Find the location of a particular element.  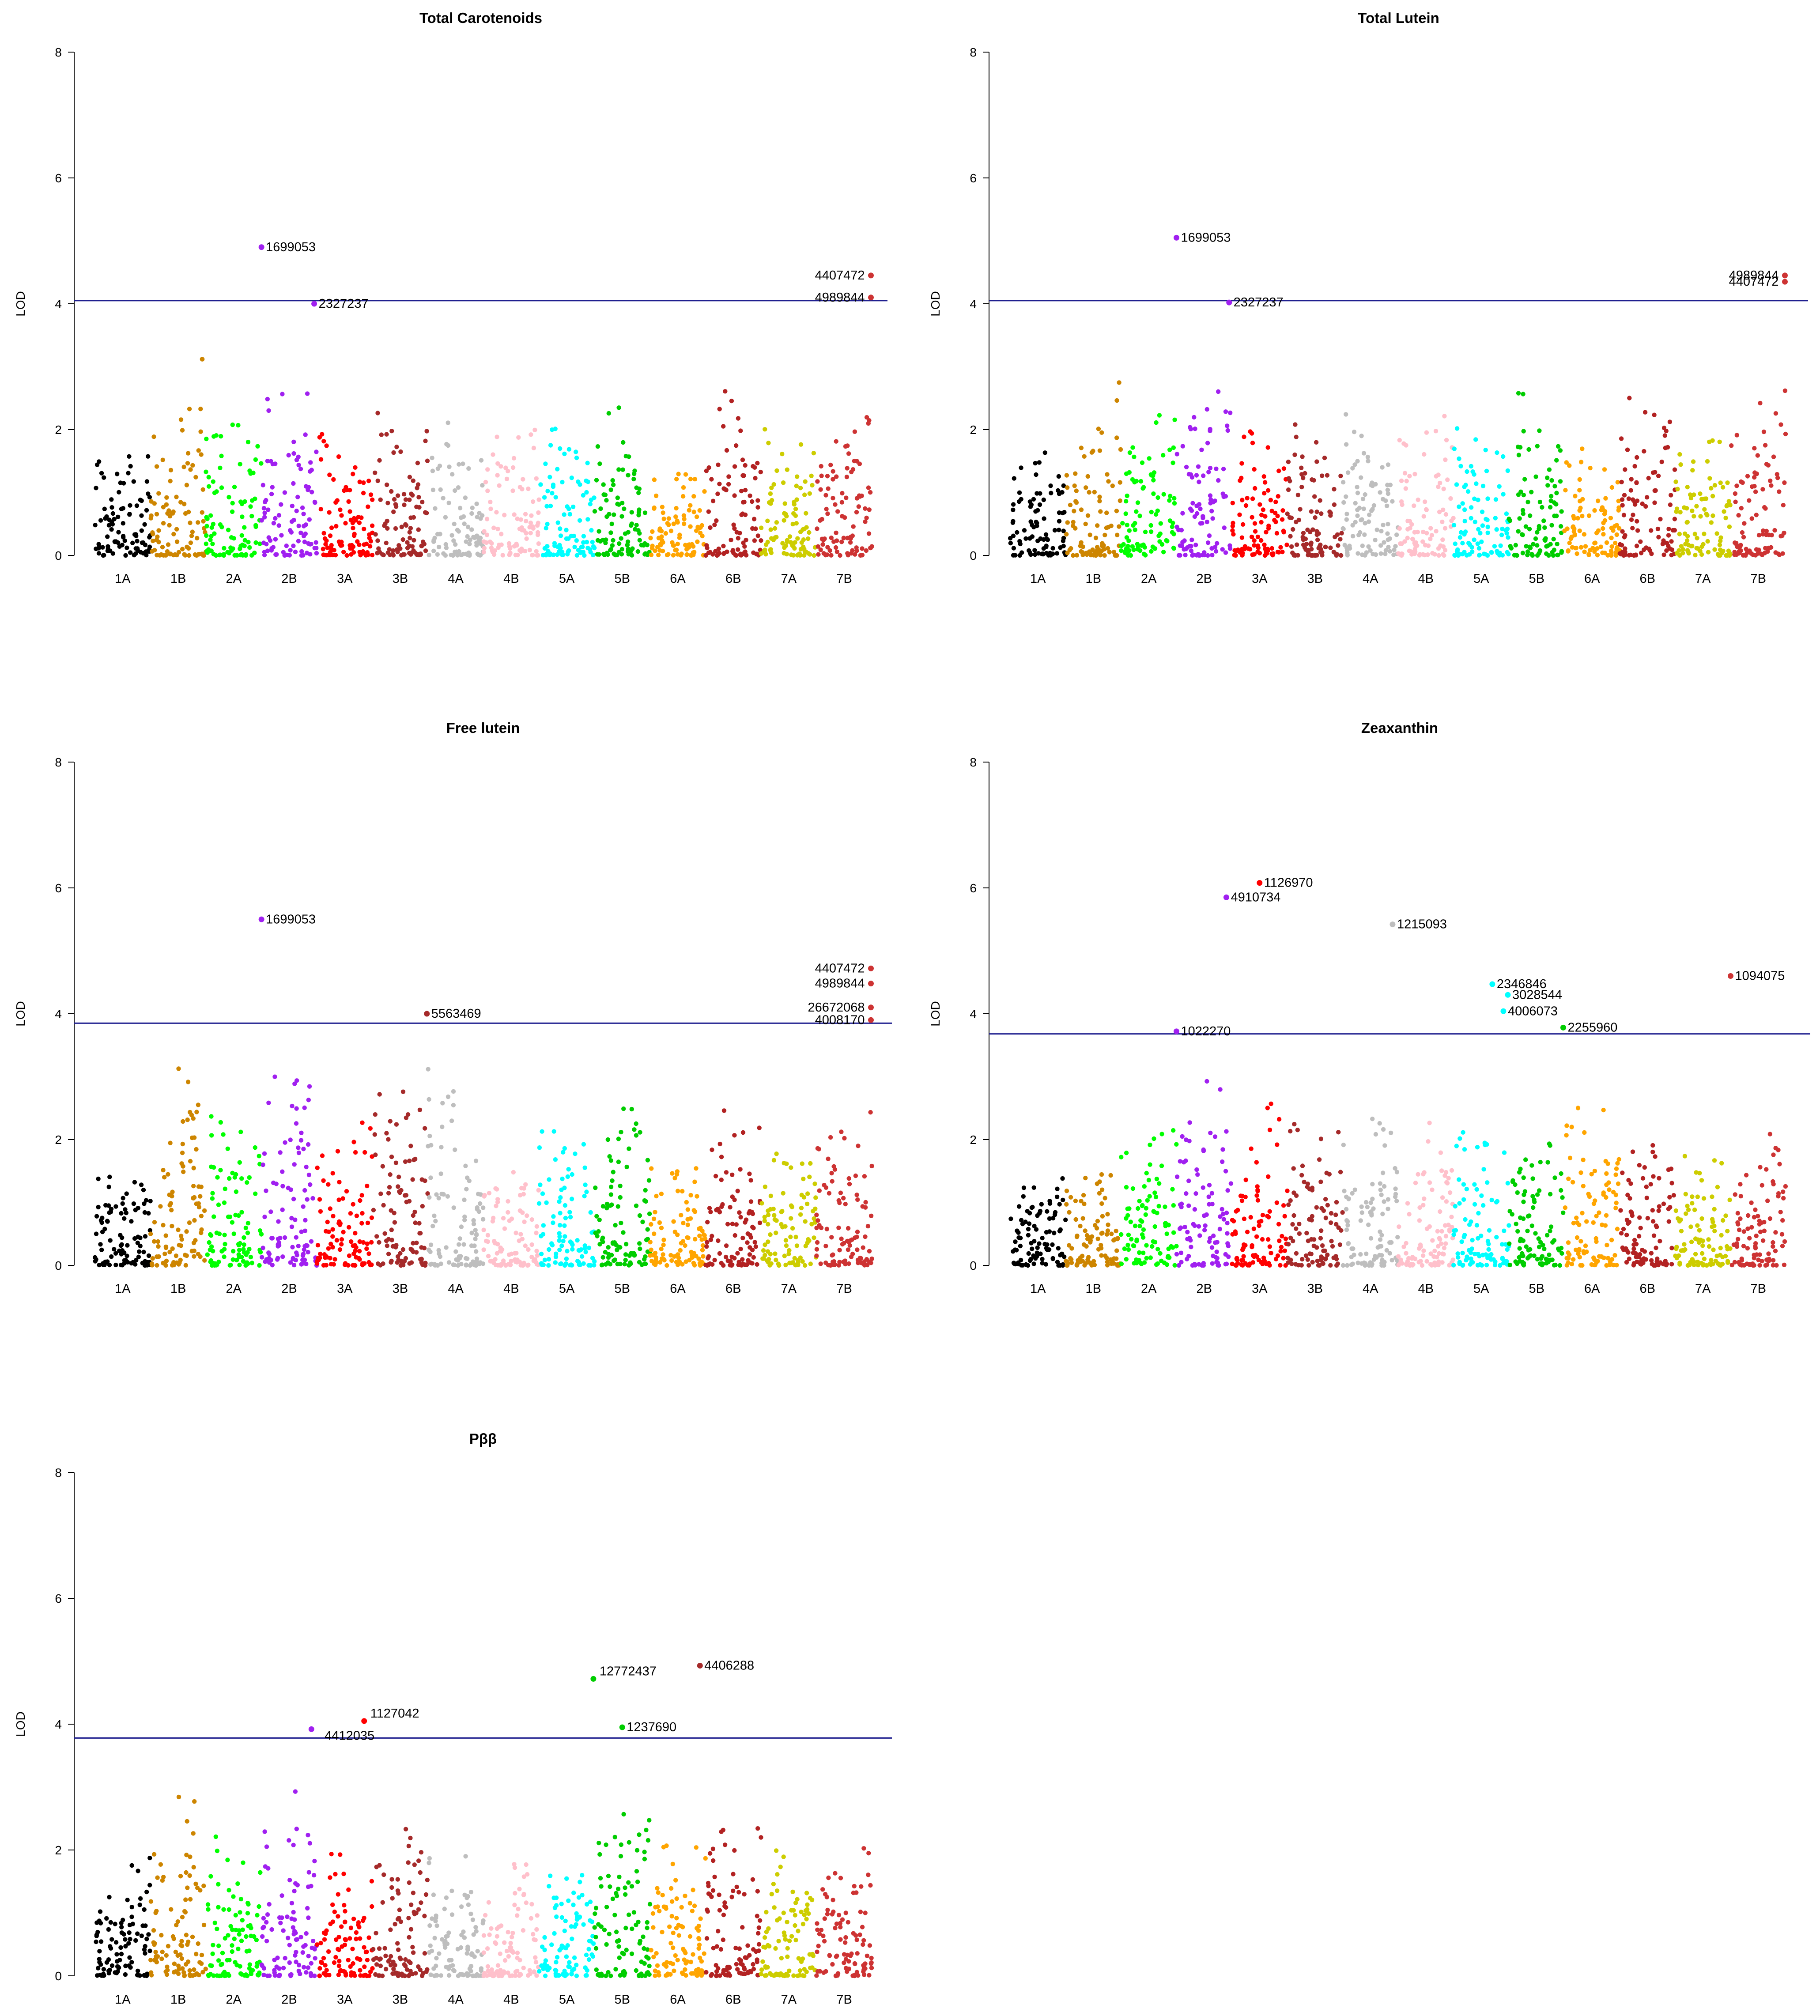

marker-label: 1699053 is located at coordinates (291, 919).